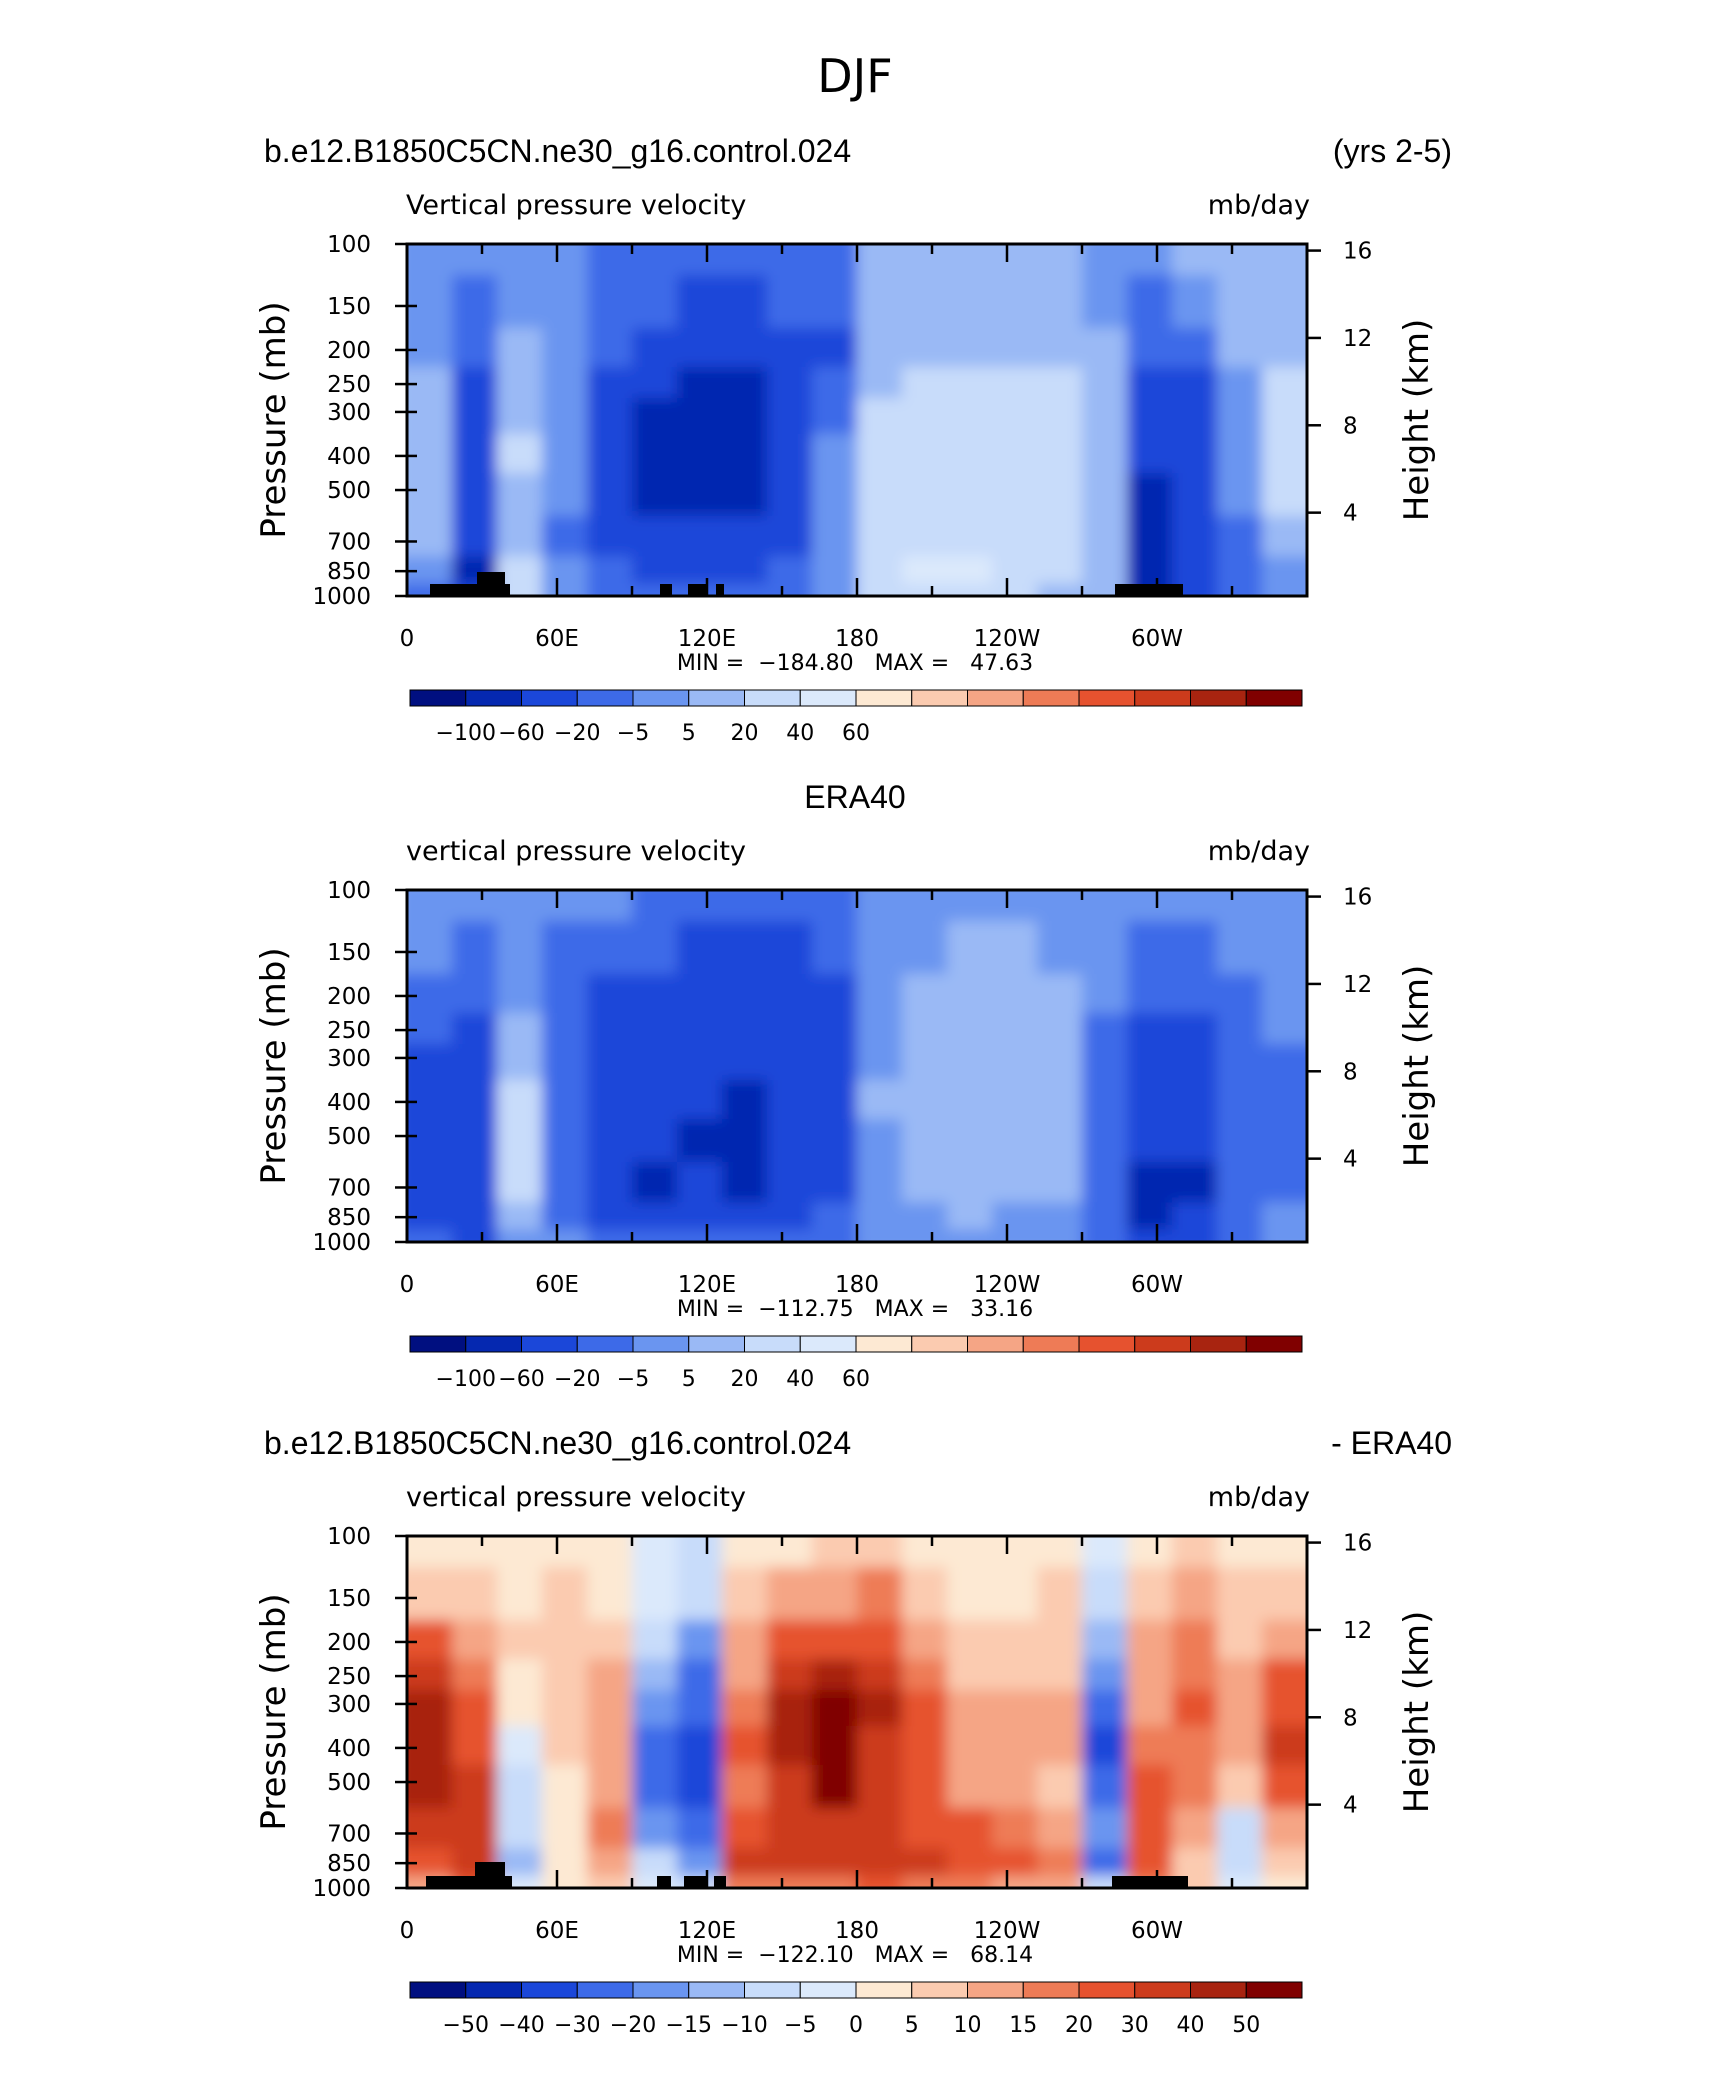 The width and height of the screenshot is (1710, 2074). Describe the element at coordinates (349, 1677) in the screenshot. I see `pressure-tick-label: 250` at that location.